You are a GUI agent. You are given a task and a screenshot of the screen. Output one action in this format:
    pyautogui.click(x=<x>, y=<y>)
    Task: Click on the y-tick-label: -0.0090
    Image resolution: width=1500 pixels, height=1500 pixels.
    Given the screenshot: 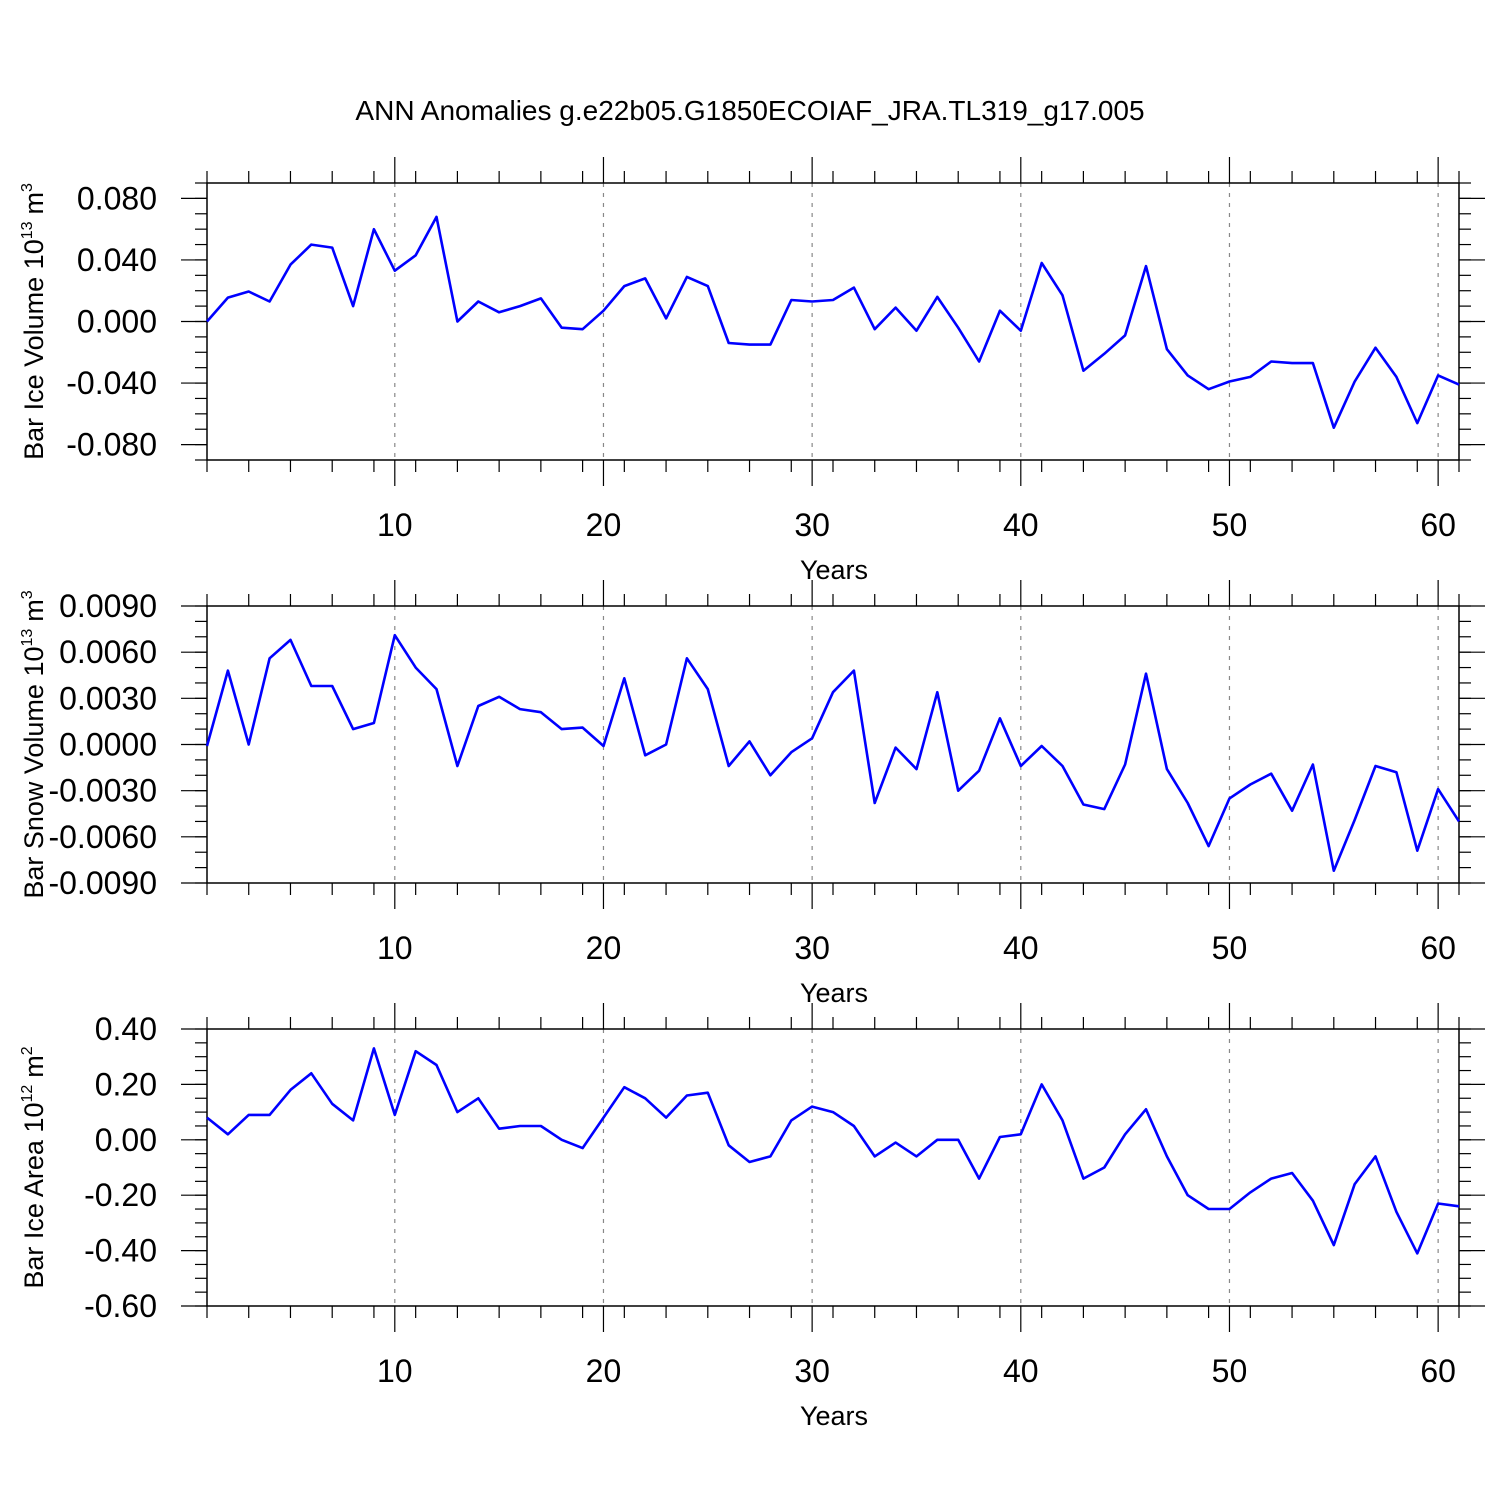 What is the action you would take?
    pyautogui.click(x=102, y=883)
    